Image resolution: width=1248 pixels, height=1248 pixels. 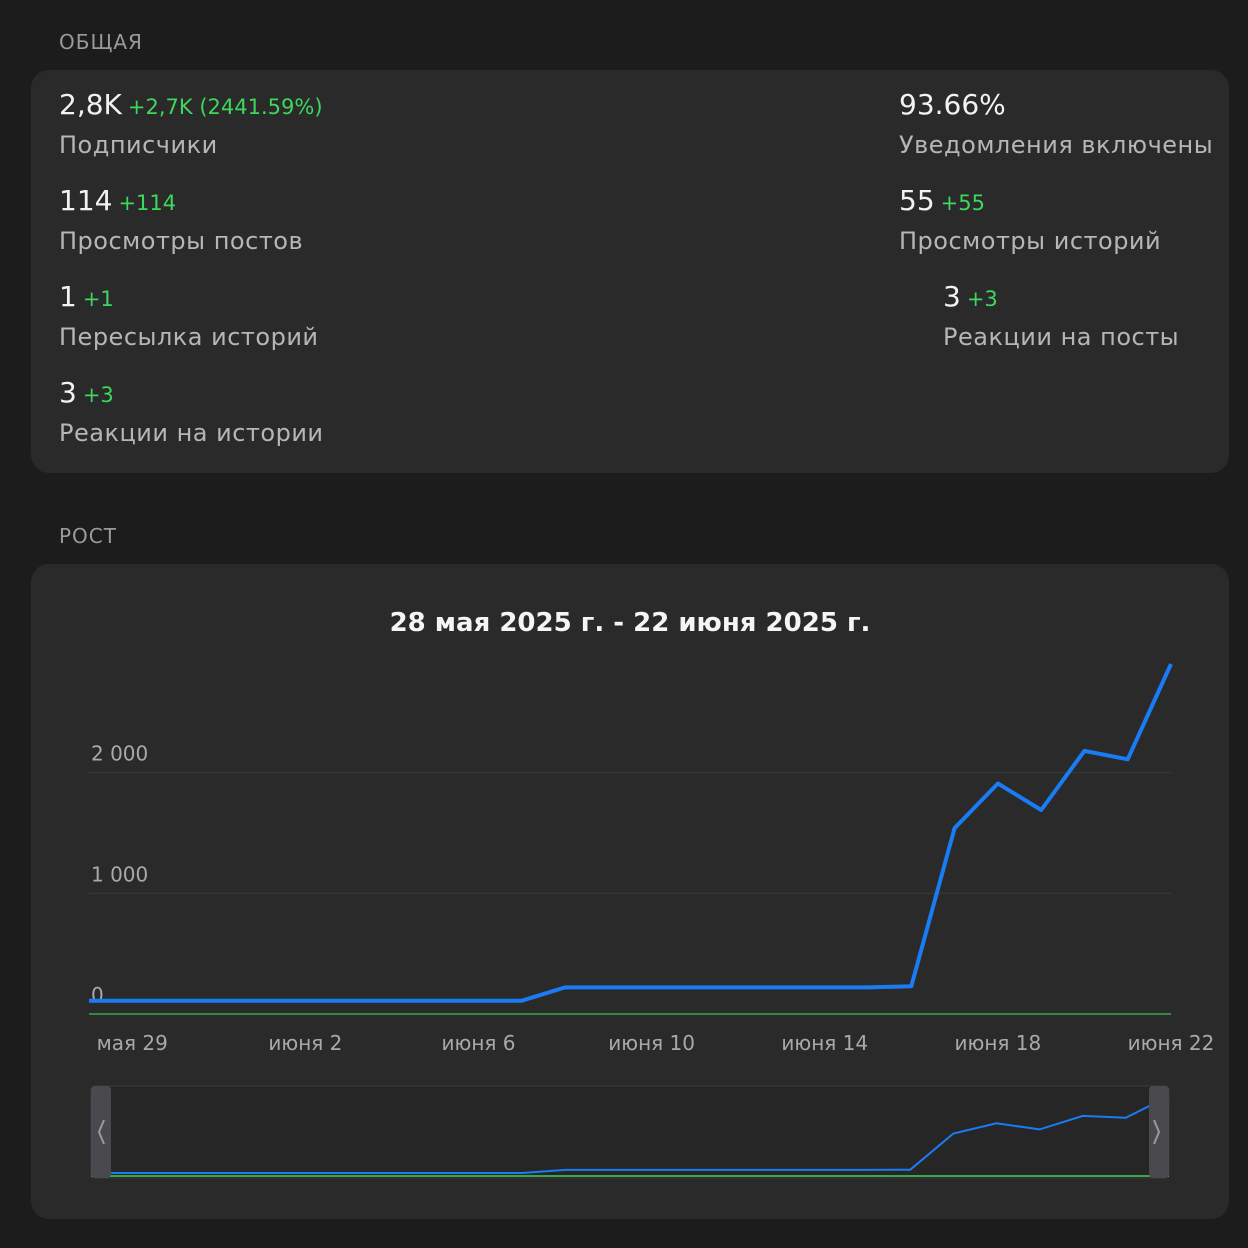 What do you see at coordinates (97, 995) in the screenshot?
I see `y-tick-label: 0` at bounding box center [97, 995].